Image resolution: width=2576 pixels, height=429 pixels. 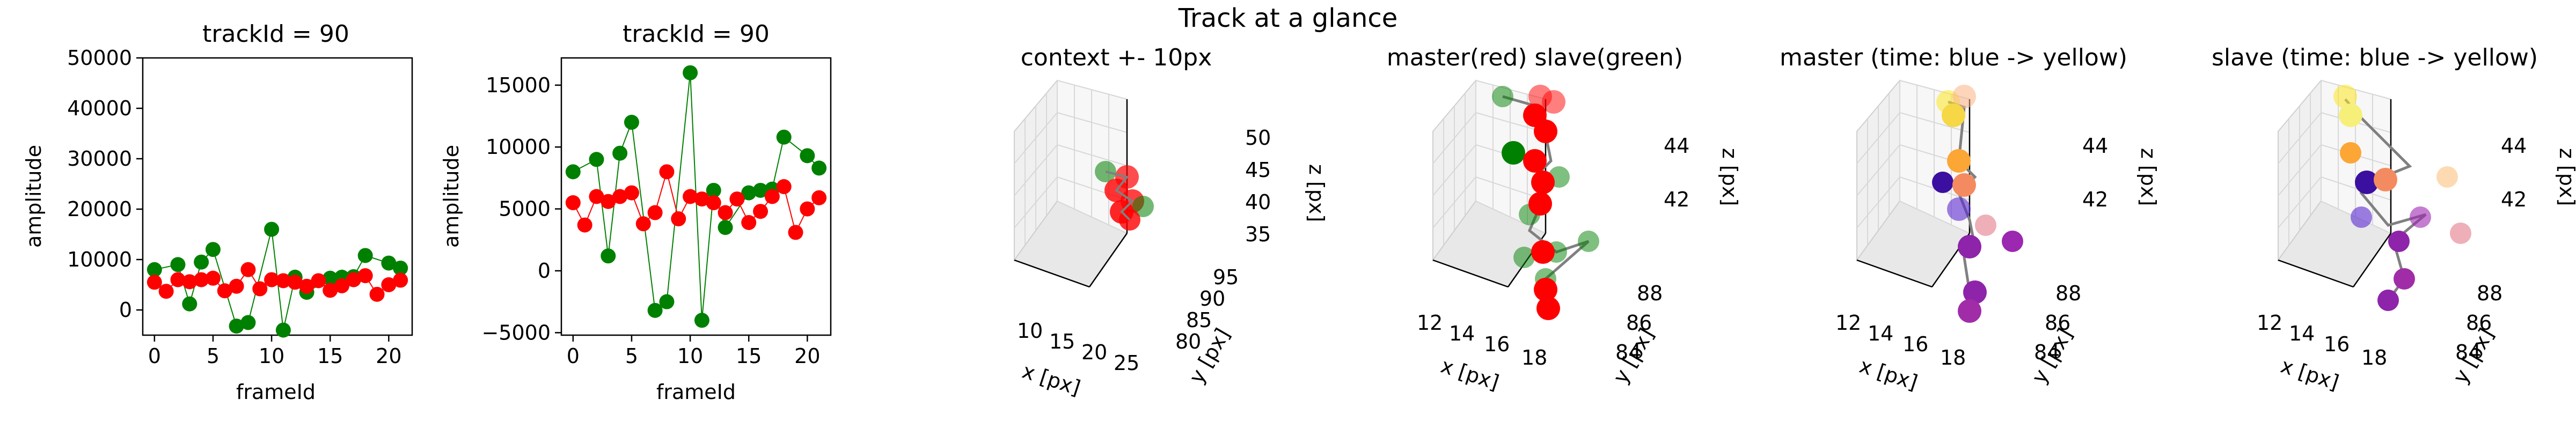 I want to click on y-tick-label: 30000, so click(x=99, y=159).